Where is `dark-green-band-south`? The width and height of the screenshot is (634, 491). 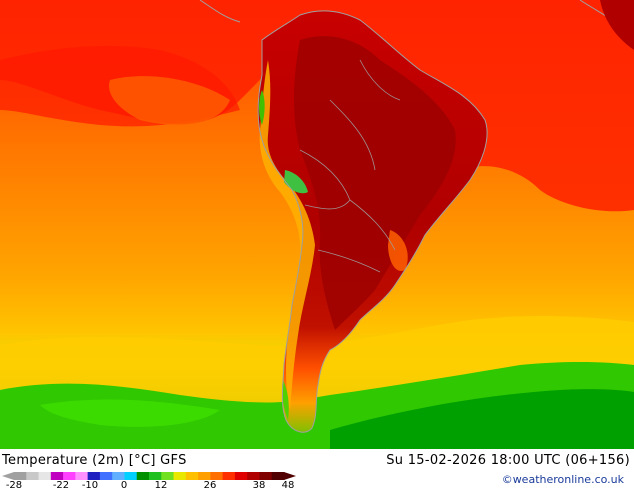
dark-green-band-south is located at coordinates (482, 419).